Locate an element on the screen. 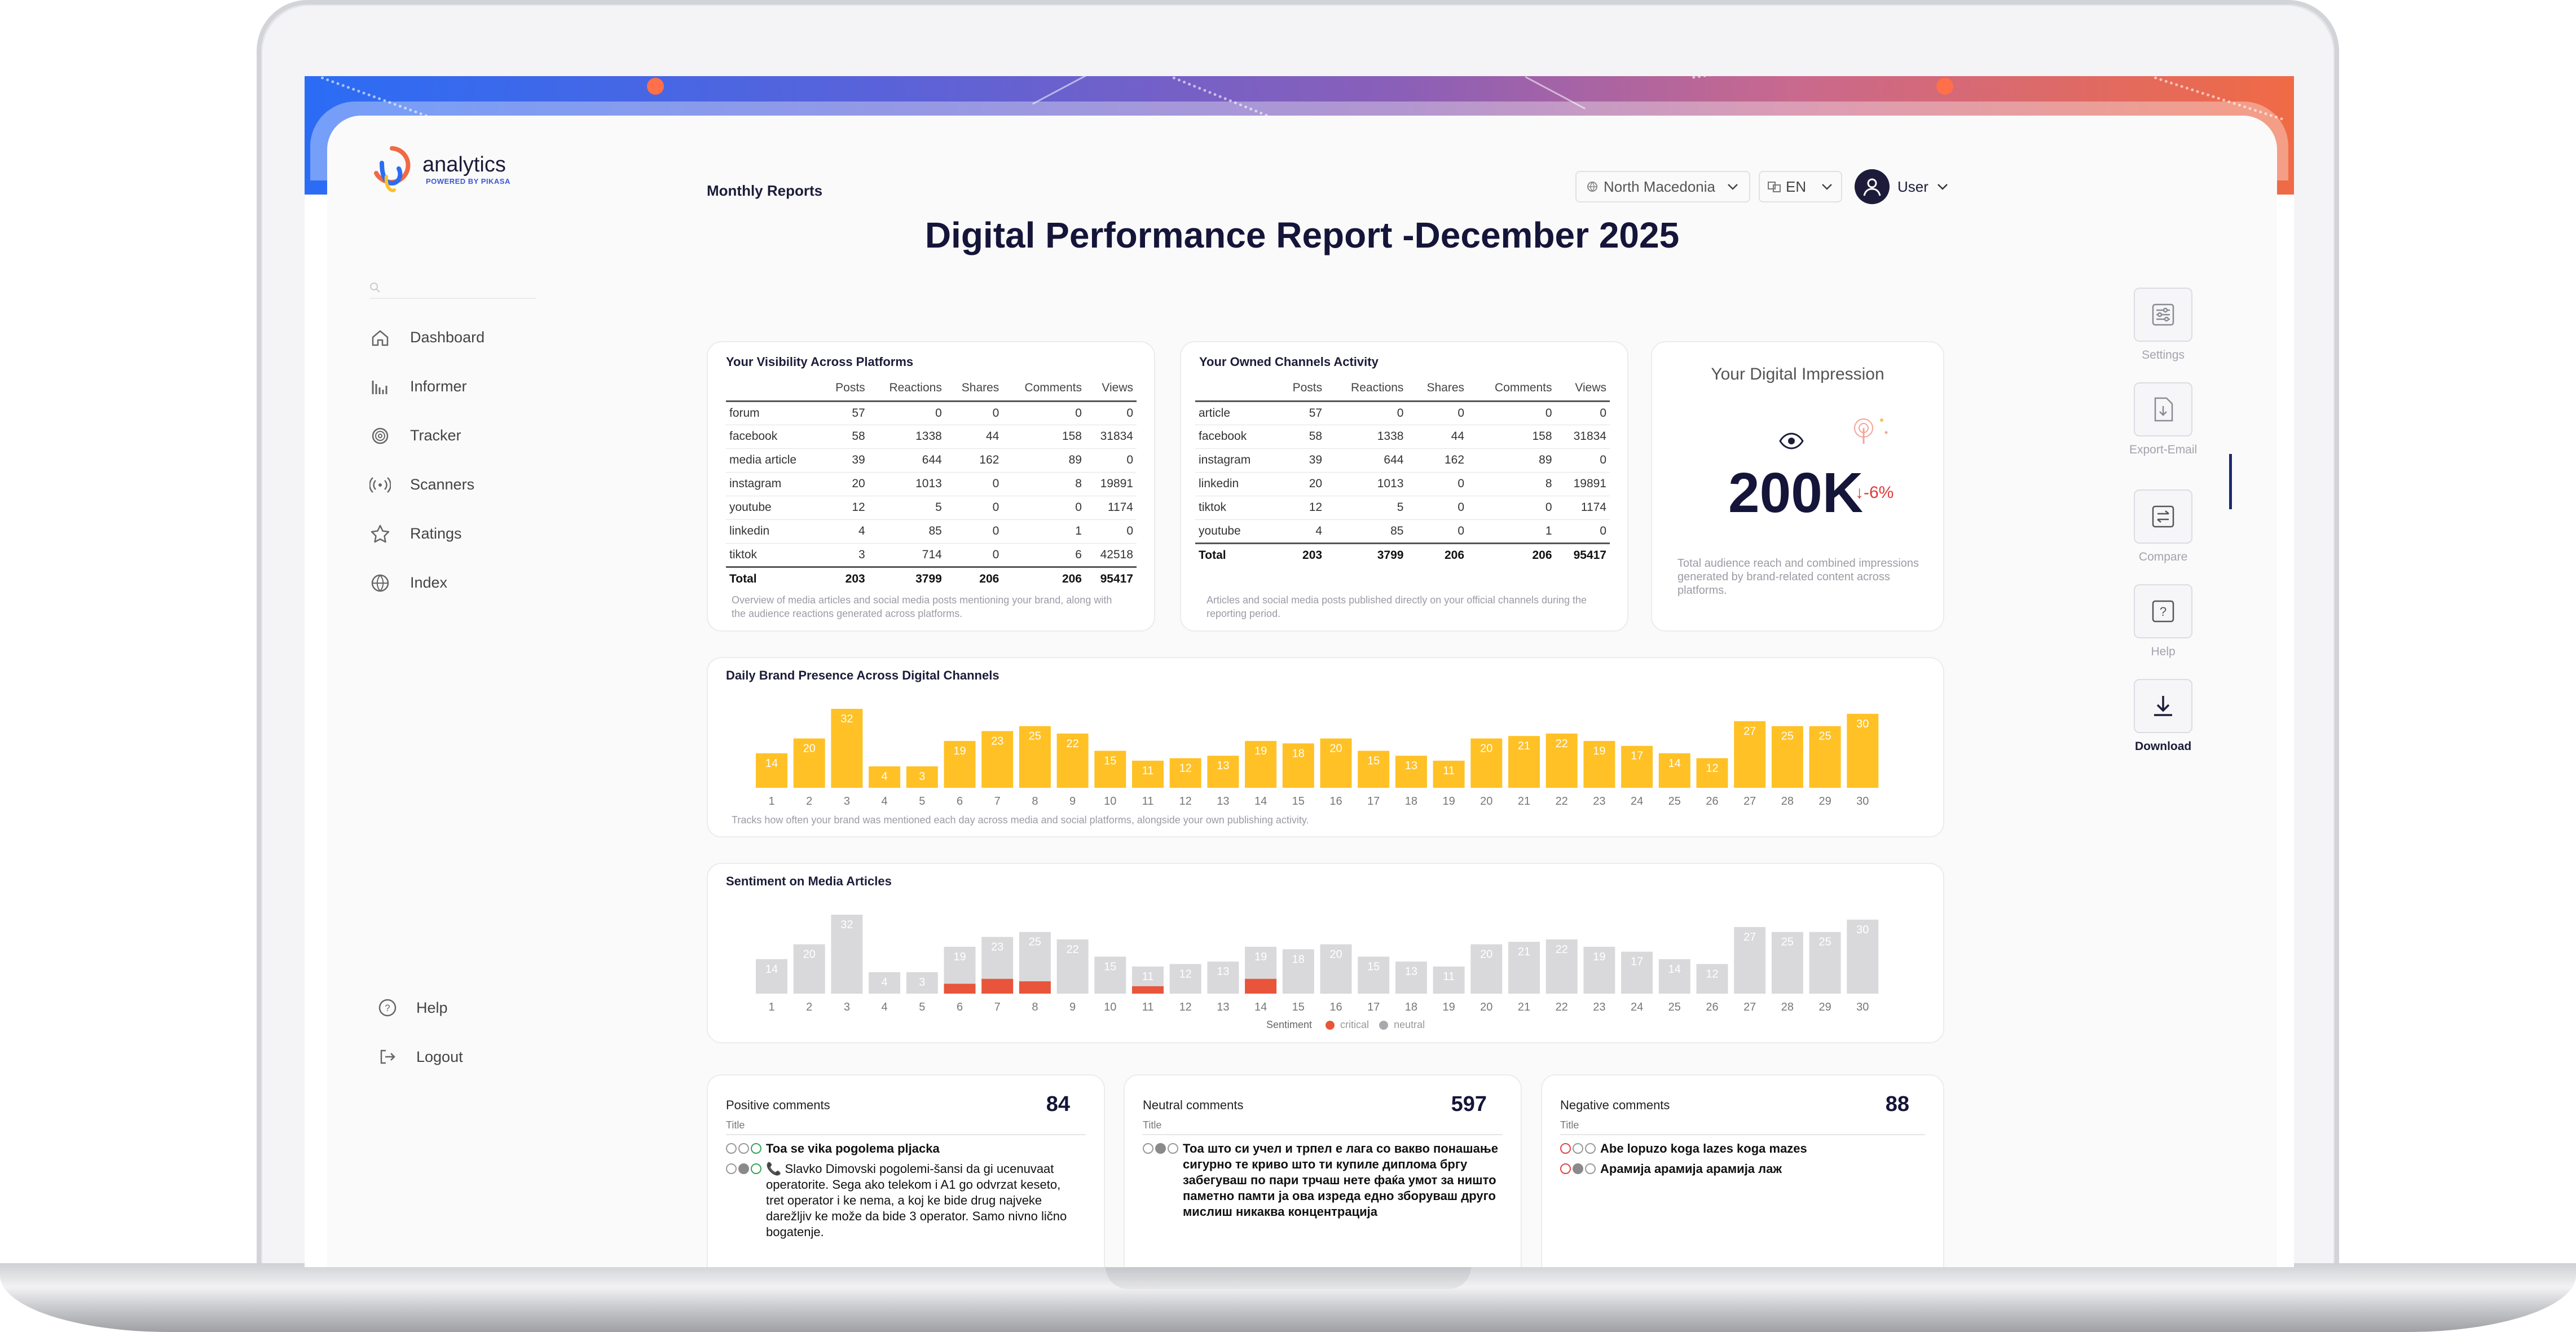 This screenshot has height=1332, width=2576. compare-button is located at coordinates (2163, 516).